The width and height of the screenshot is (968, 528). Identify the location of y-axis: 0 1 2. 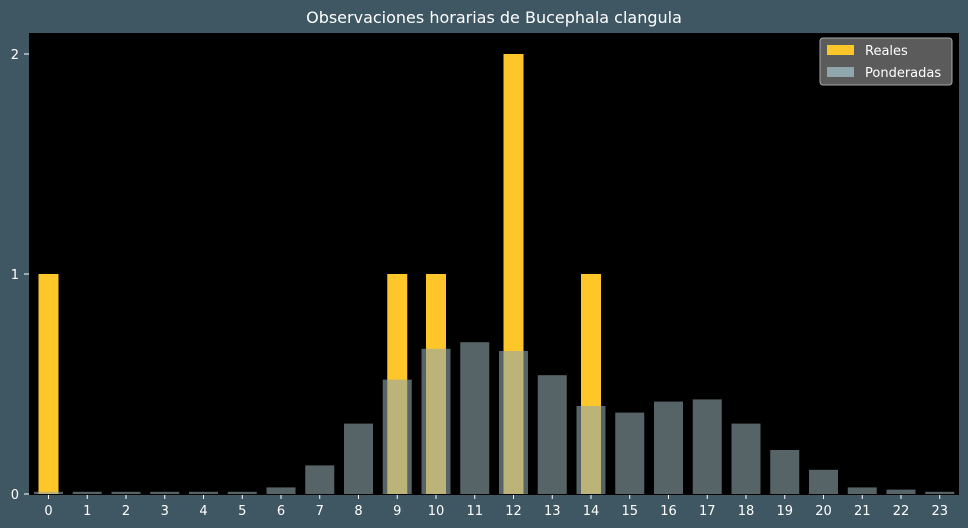
(20, 275).